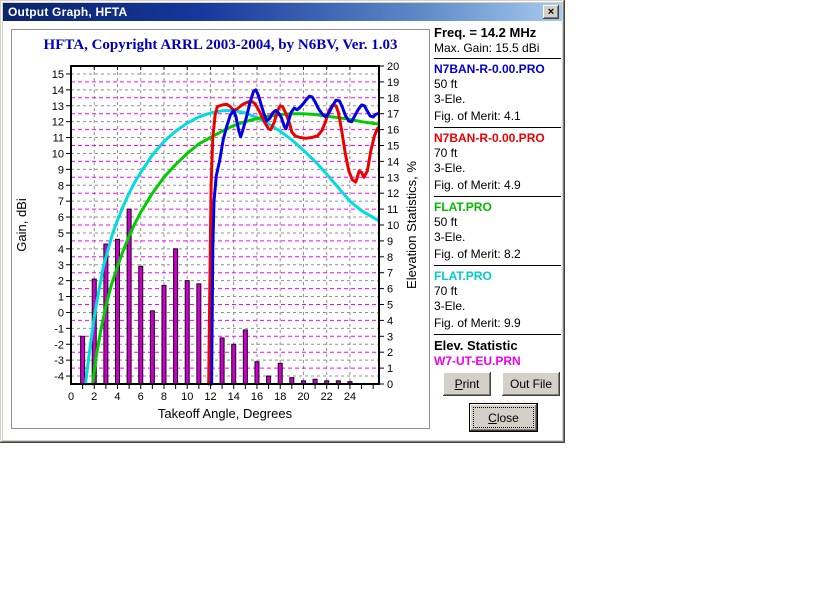 This screenshot has width=816, height=612. I want to click on close-window-button: ×, so click(551, 12).